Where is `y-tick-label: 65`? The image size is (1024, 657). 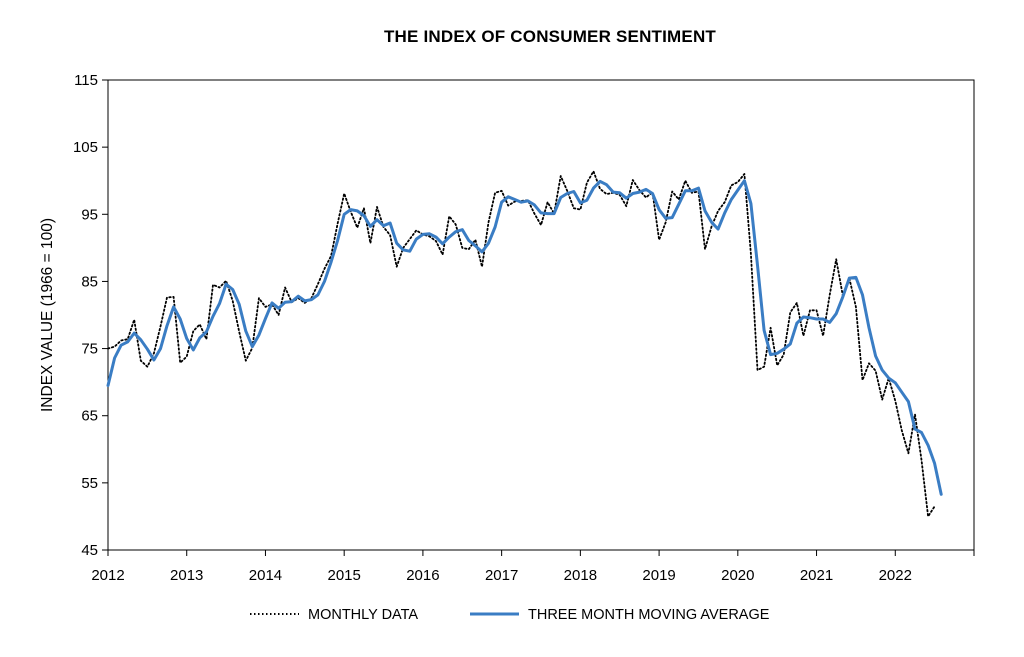
y-tick-label: 65 is located at coordinates (89, 416).